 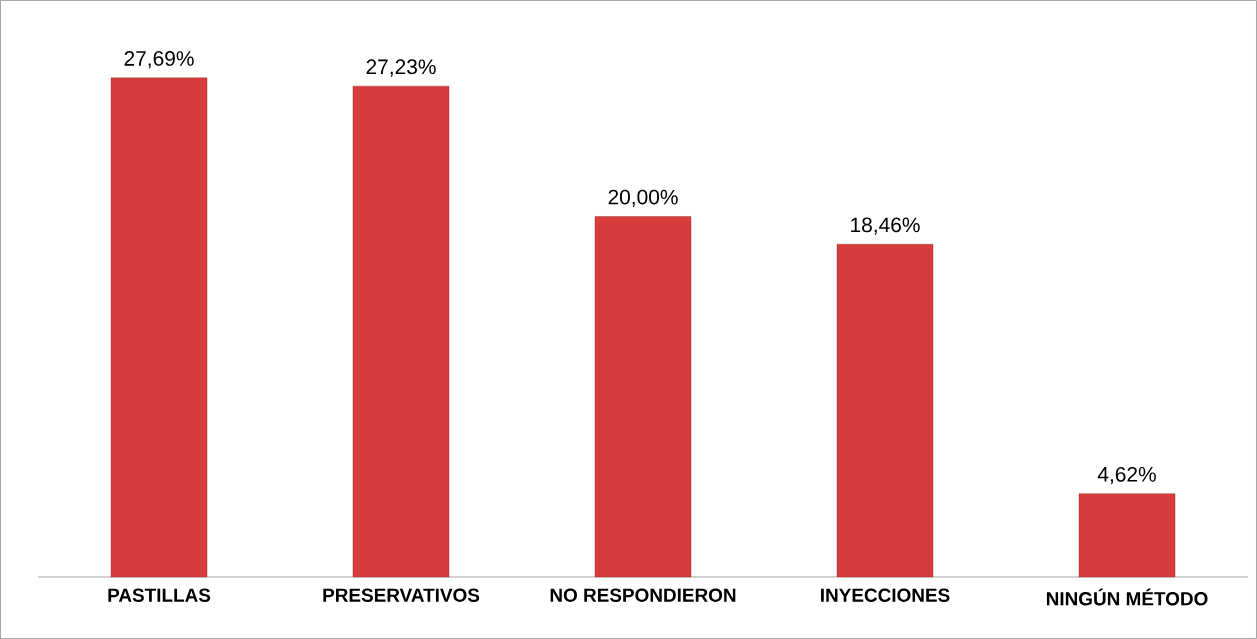 I want to click on data-label: 4,62%, so click(x=1126, y=475).